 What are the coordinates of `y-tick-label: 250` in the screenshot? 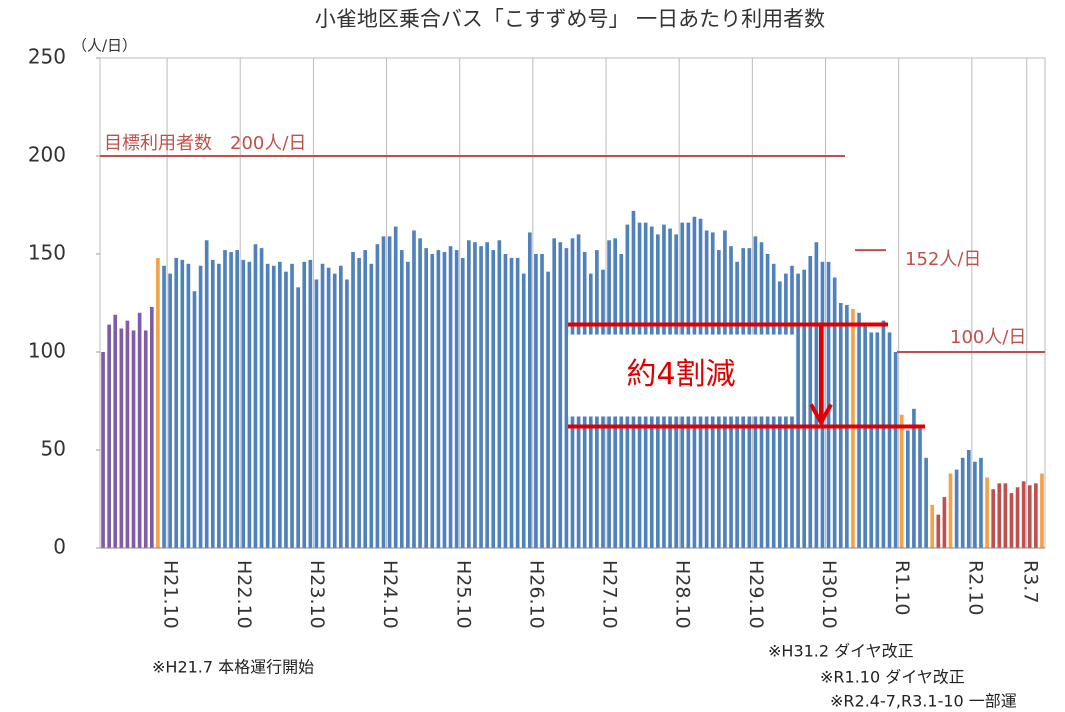 It's located at (47, 57).